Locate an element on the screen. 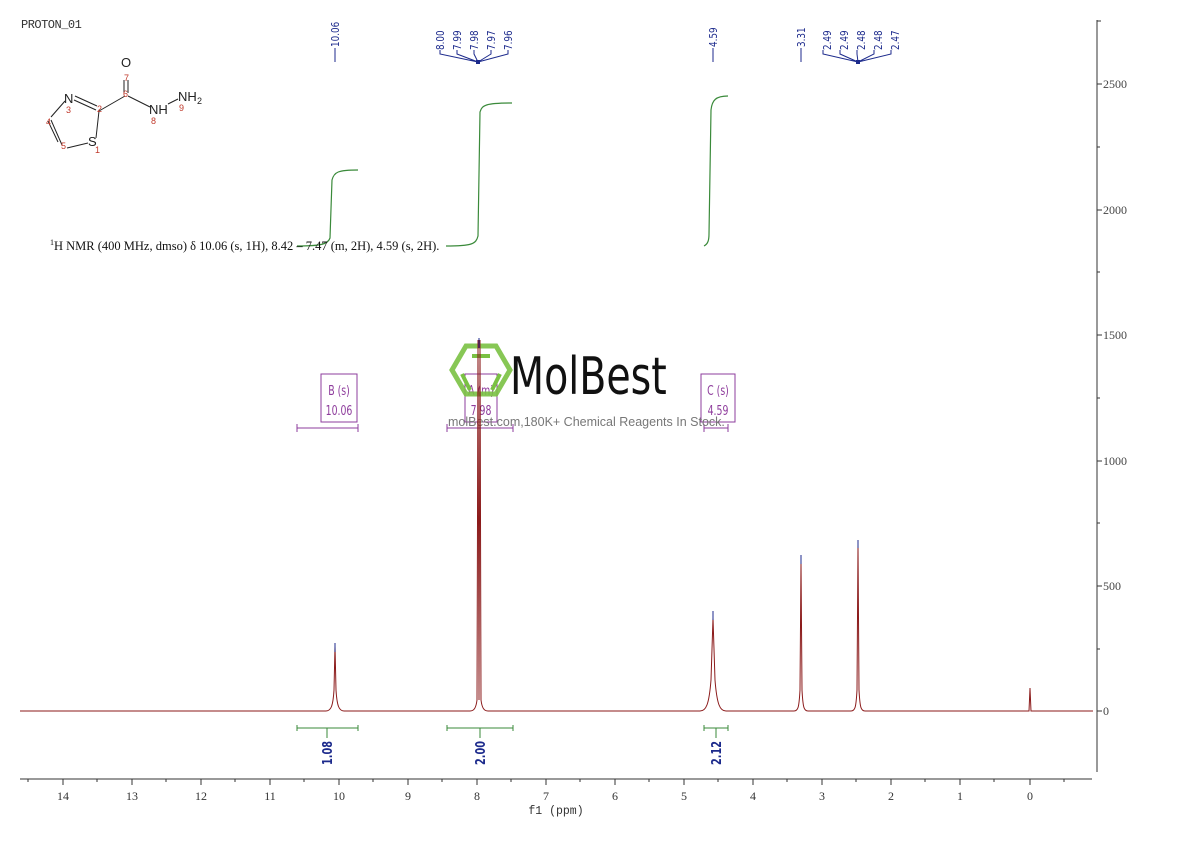 The width and height of the screenshot is (1190, 841). svg-text: 8.00 is located at coordinates (441, 40).